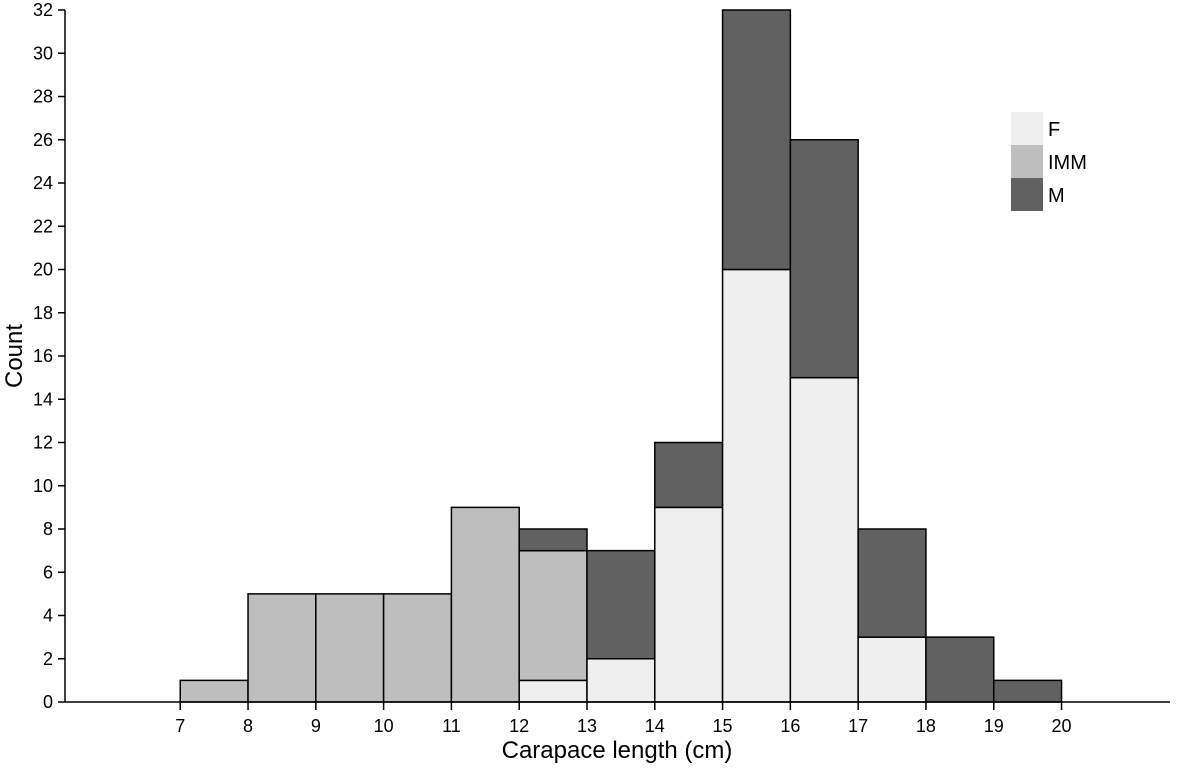 Image resolution: width=1200 pixels, height=770 pixels. Describe the element at coordinates (43, 140) in the screenshot. I see `y-tick-label: 26` at that location.